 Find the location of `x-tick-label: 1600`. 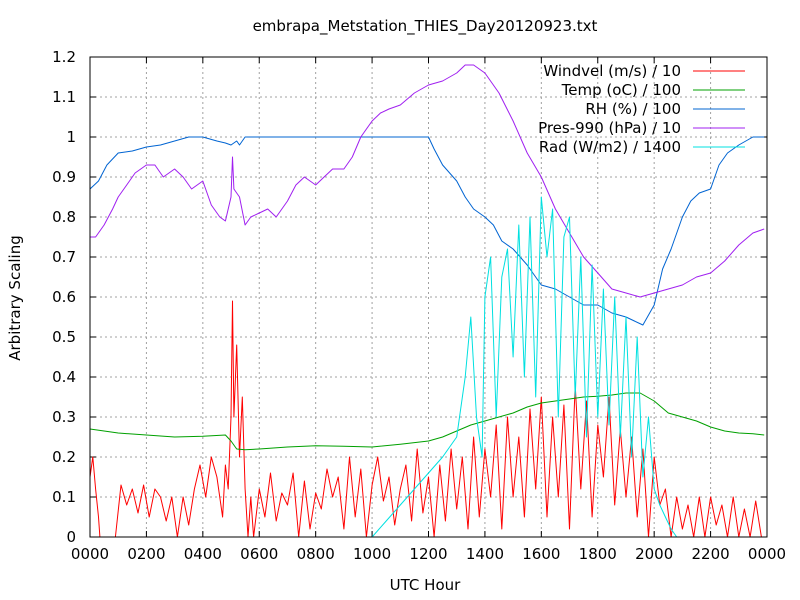

x-tick-label: 1600 is located at coordinates (541, 554).